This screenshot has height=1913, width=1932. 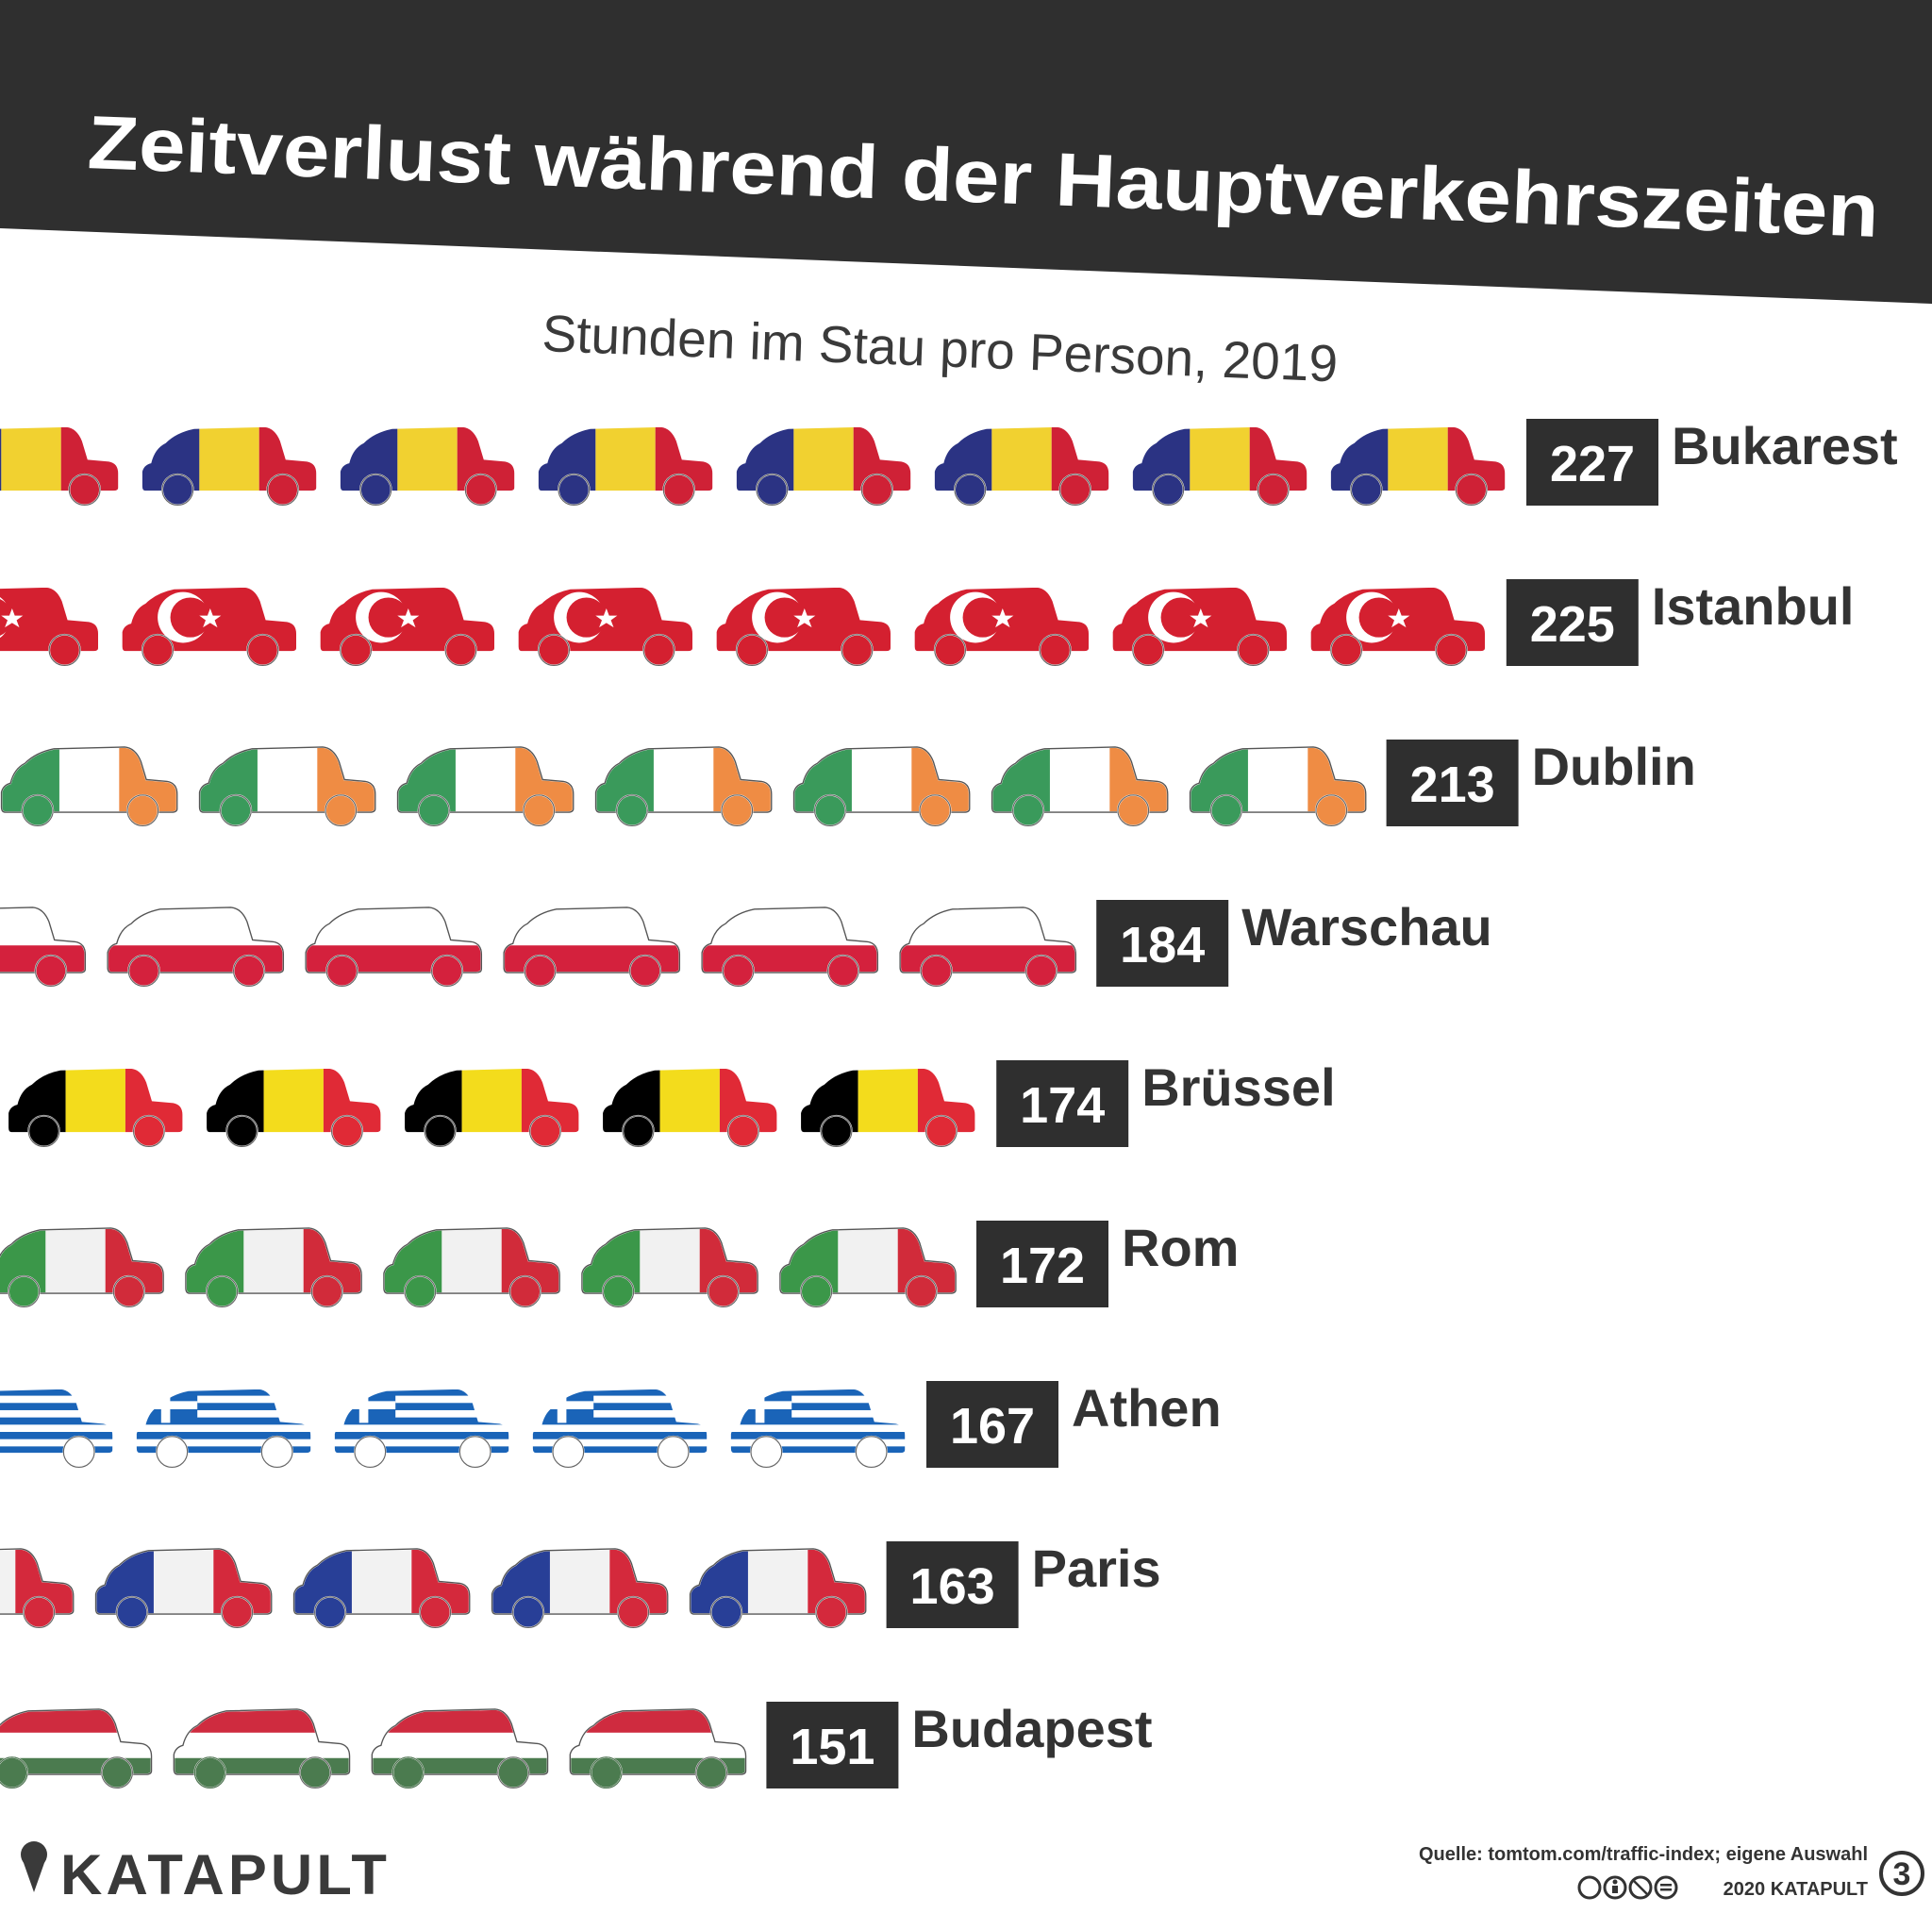 I want to click on row-istanbul: 225 Istanbul, so click(x=927, y=621).